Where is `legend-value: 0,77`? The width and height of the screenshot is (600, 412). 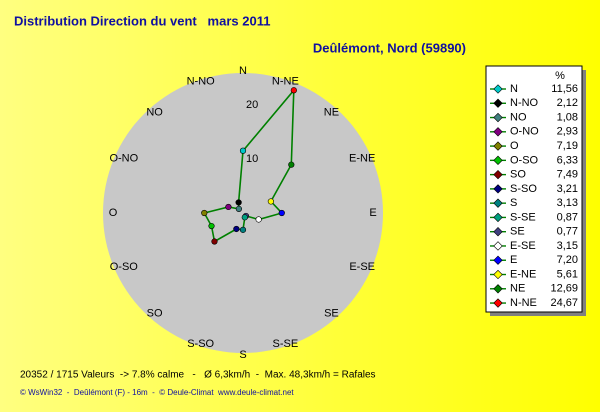 legend-value: 0,77 is located at coordinates (567, 232).